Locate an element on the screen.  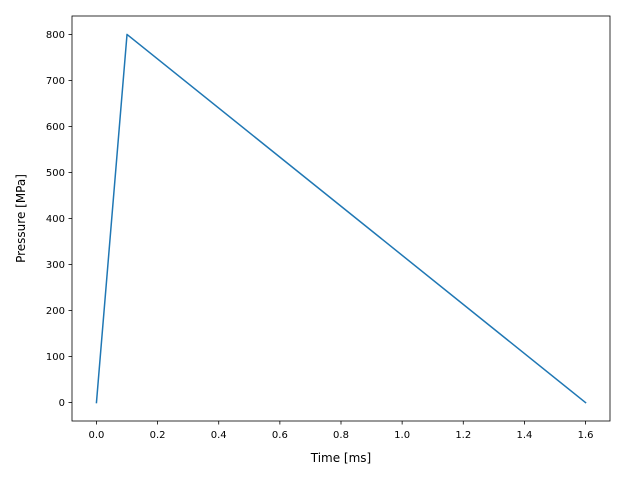
x-tick-label: 1.0 is located at coordinates (402, 435).